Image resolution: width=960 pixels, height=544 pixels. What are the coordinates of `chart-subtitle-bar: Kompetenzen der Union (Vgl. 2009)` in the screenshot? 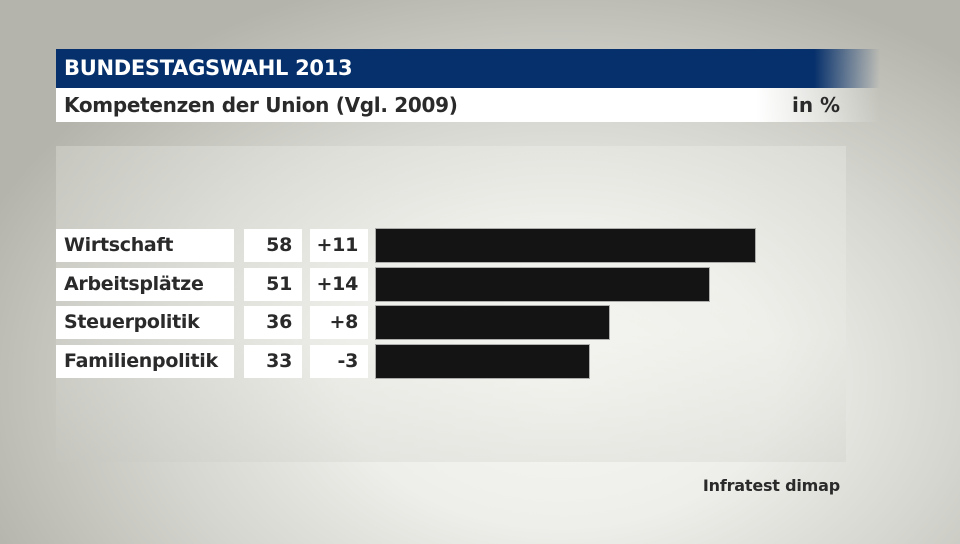 It's located at (468, 105).